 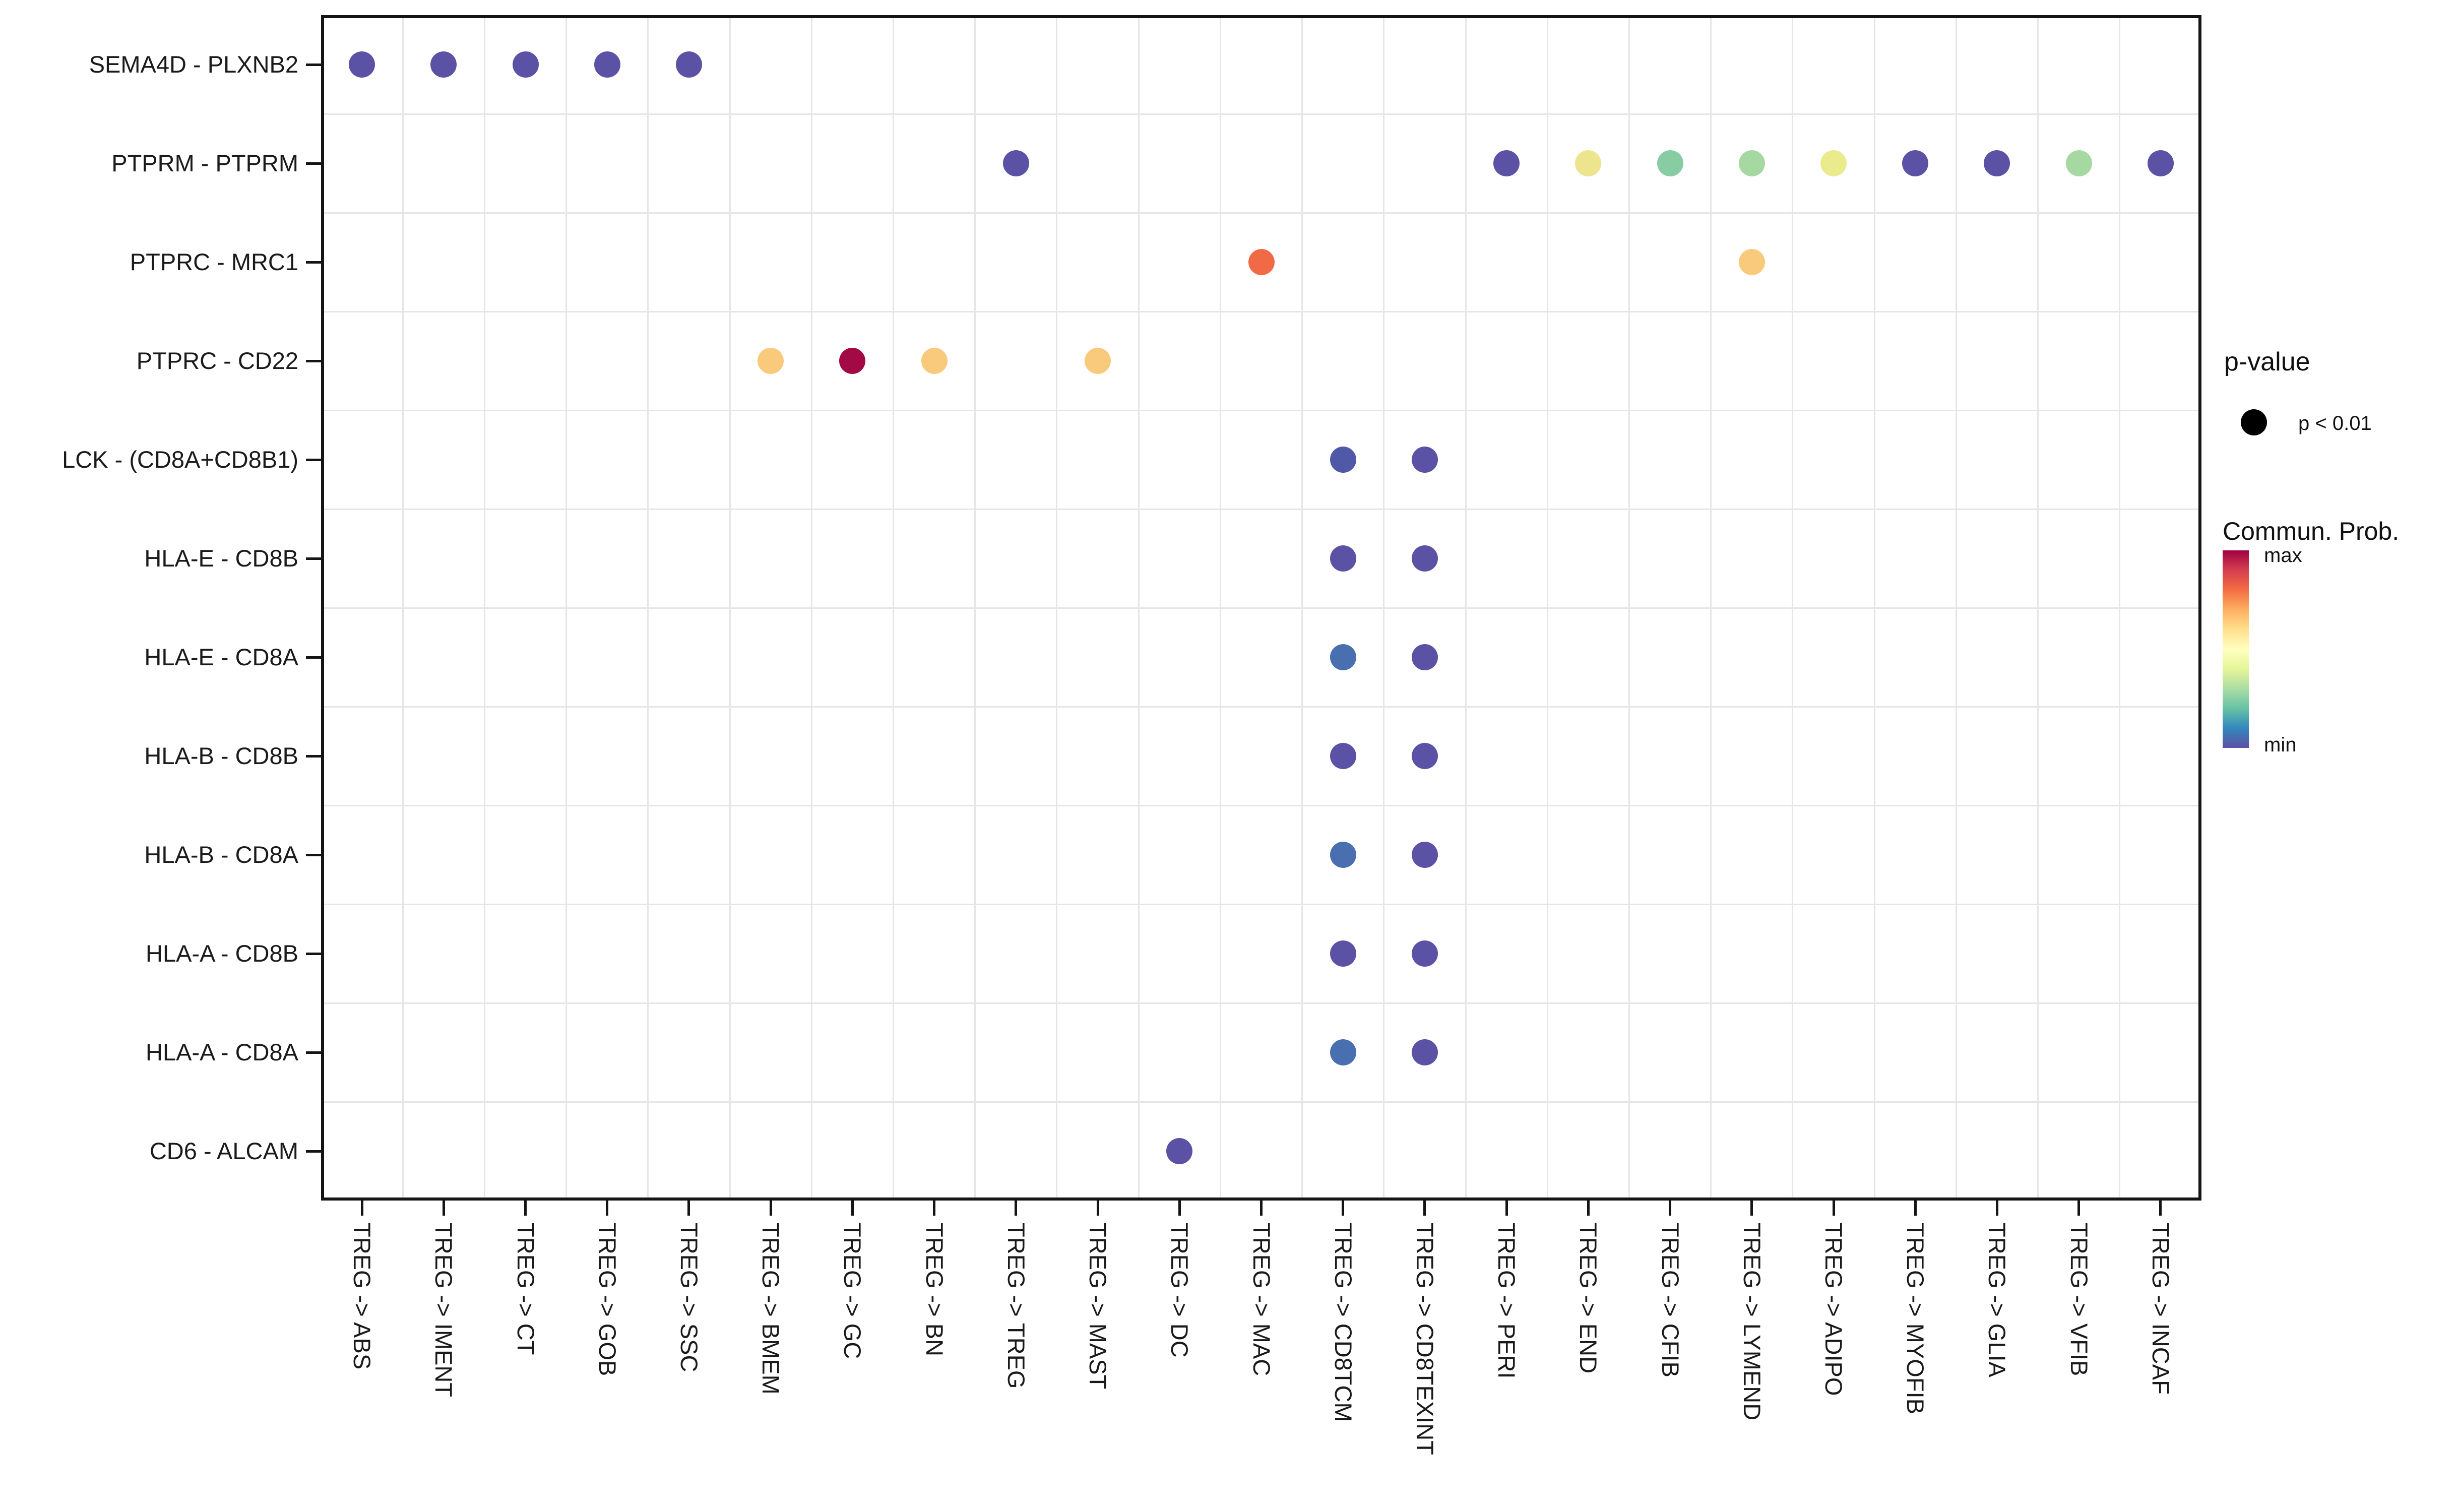 What do you see at coordinates (1671, 1300) in the screenshot?
I see `x-axis-label: TREG -> CFIB` at bounding box center [1671, 1300].